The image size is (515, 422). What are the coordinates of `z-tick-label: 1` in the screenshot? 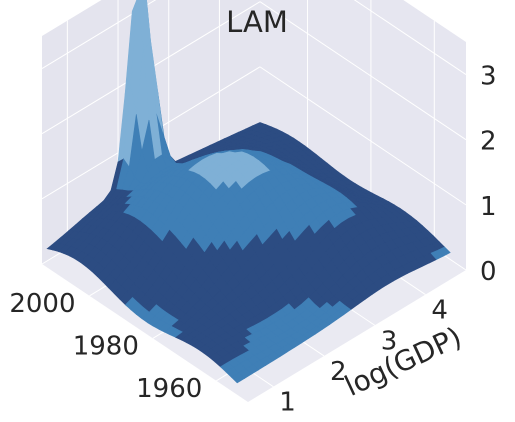 It's located at (488, 207).